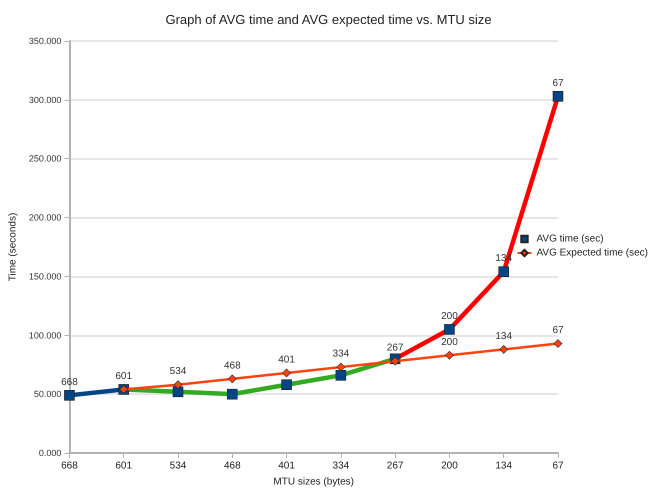 Image resolution: width=657 pixels, height=492 pixels. I want to click on annotation: 534, so click(178, 372).